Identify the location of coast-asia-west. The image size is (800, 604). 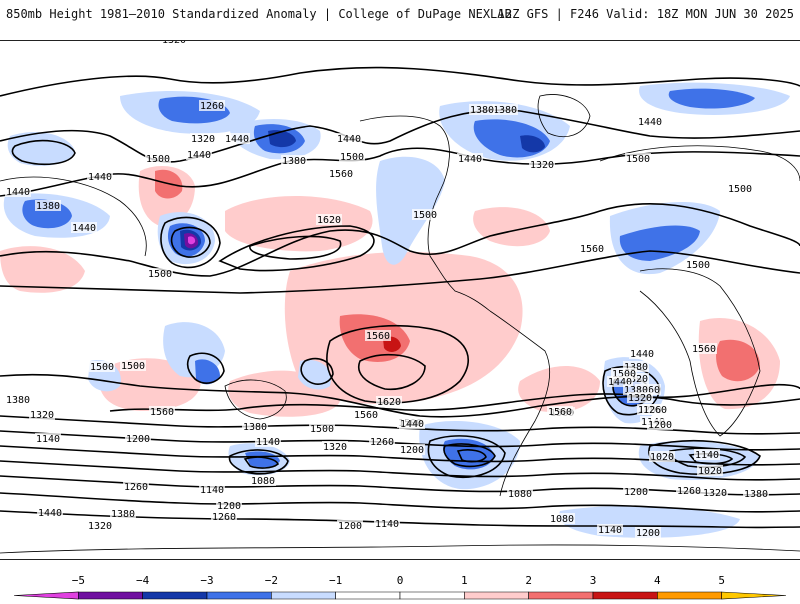
(73, 216).